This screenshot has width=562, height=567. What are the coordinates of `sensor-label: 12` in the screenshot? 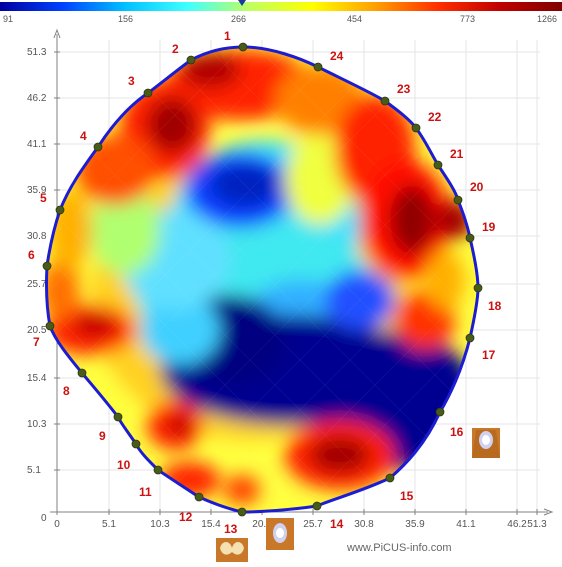 It's located at (186, 517).